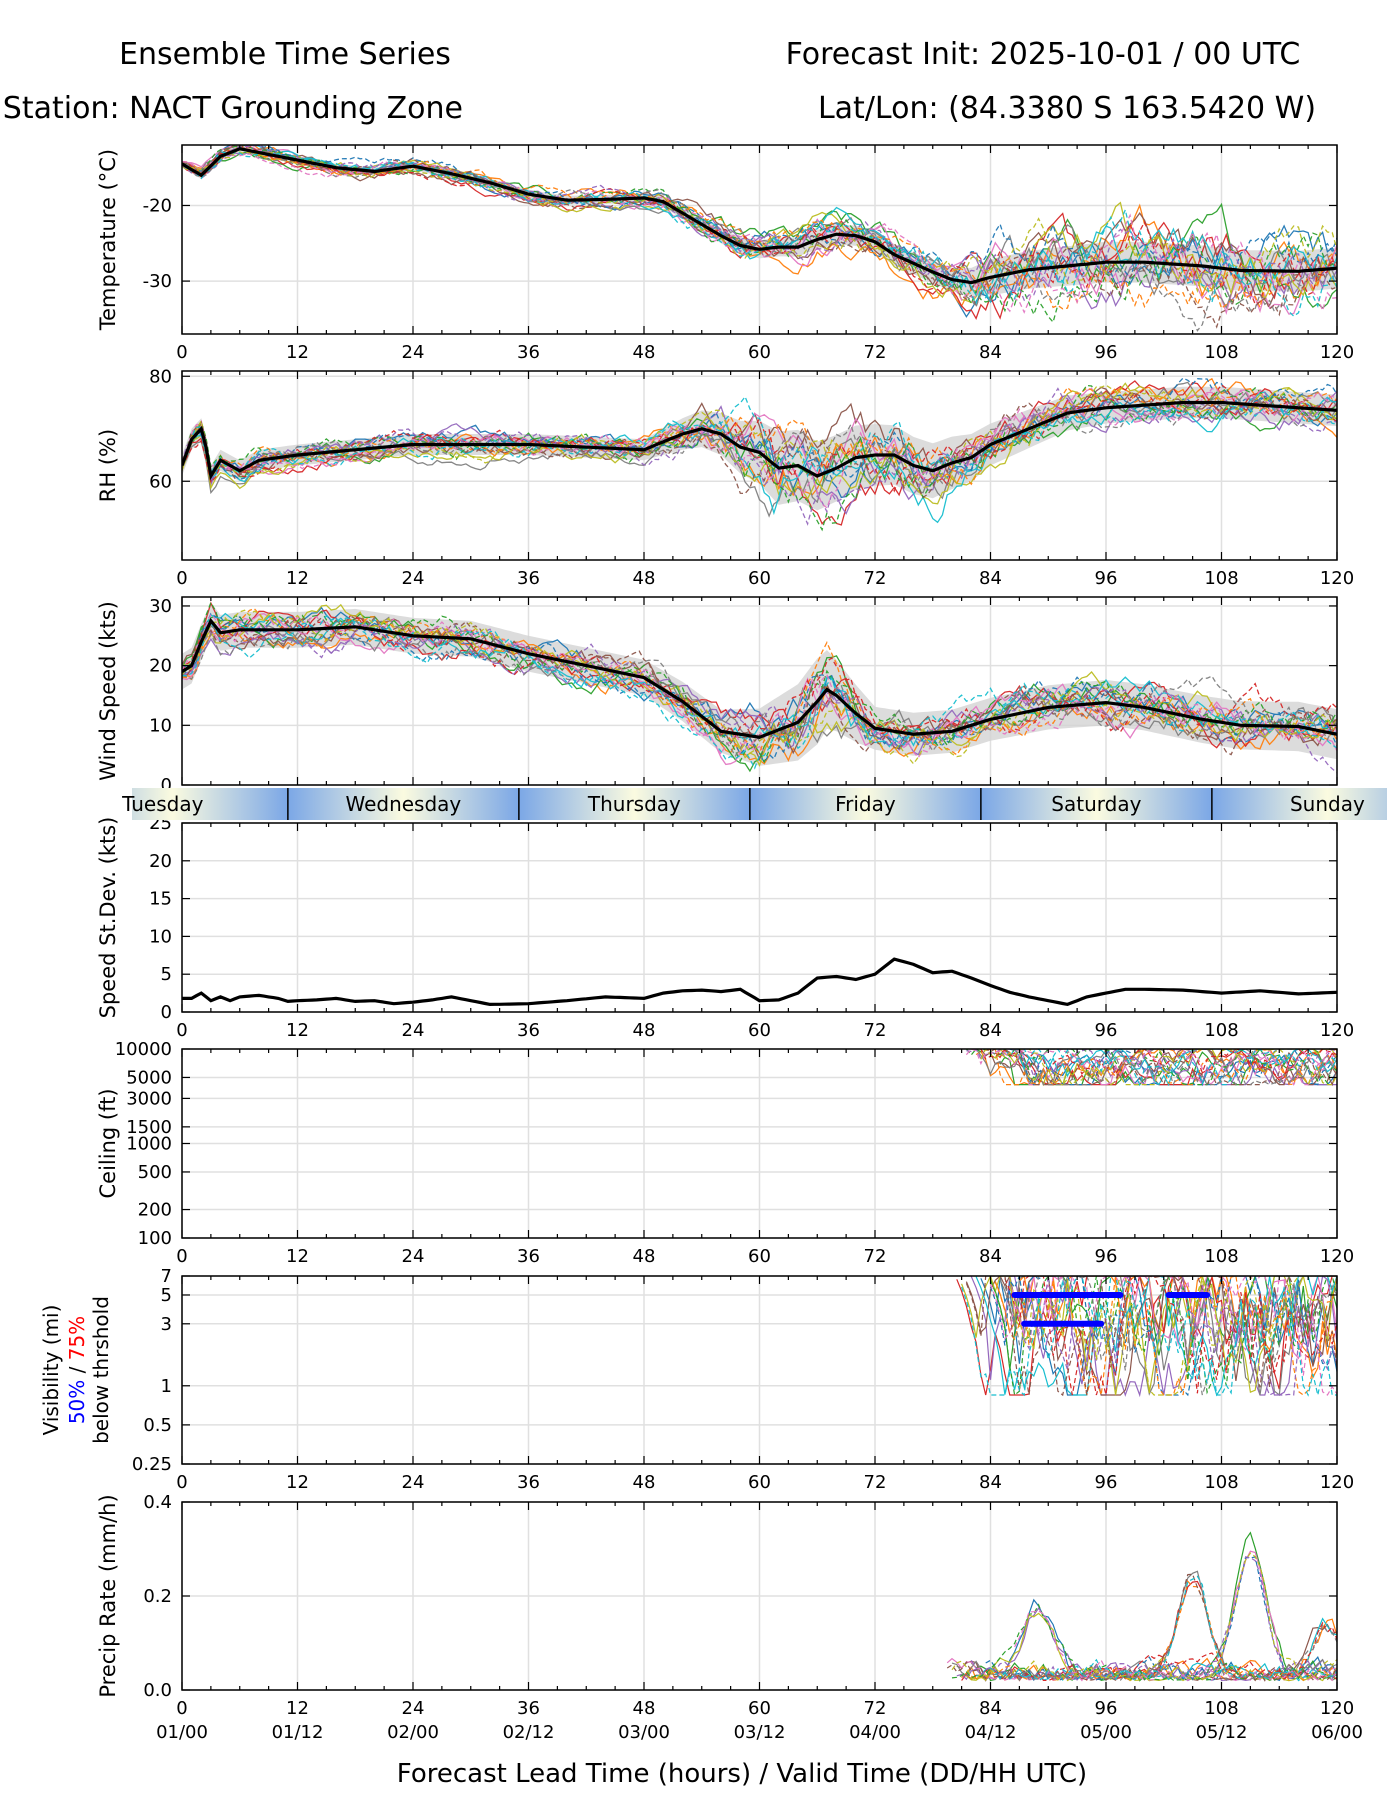 The image size is (1400, 1804). Describe the element at coordinates (1043, 54) in the screenshot. I see `forecast-init-label: Forecast Init: 2025-10-01 / 00 UTC` at that location.